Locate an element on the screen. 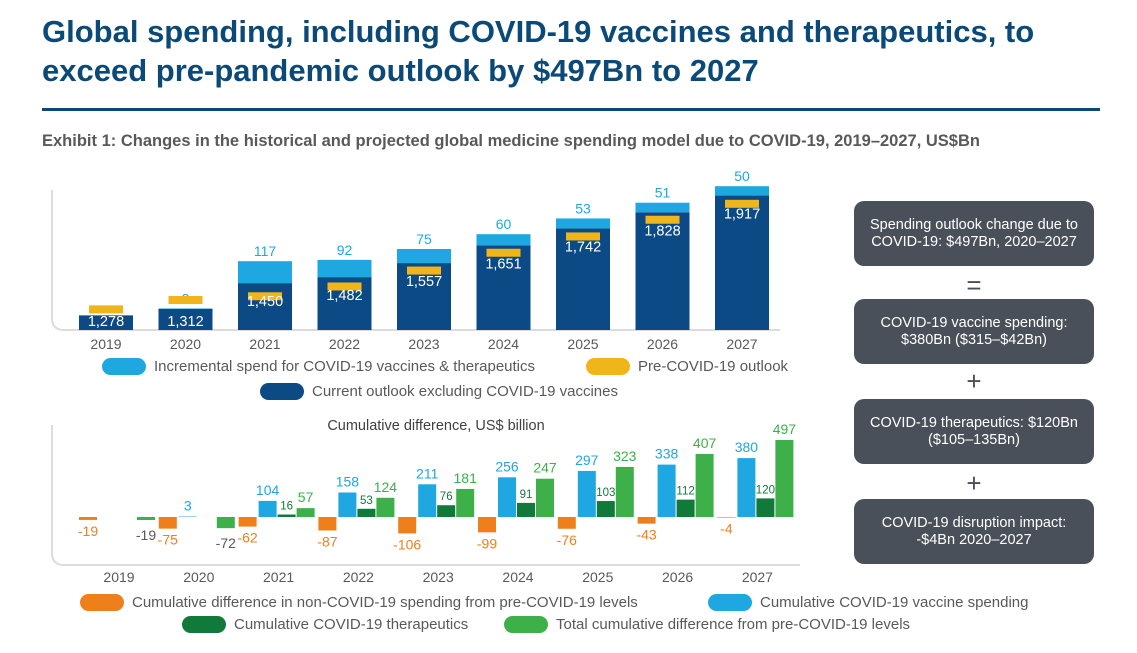 The width and height of the screenshot is (1137, 653). bar-non-covid-2024 is located at coordinates (487, 525).